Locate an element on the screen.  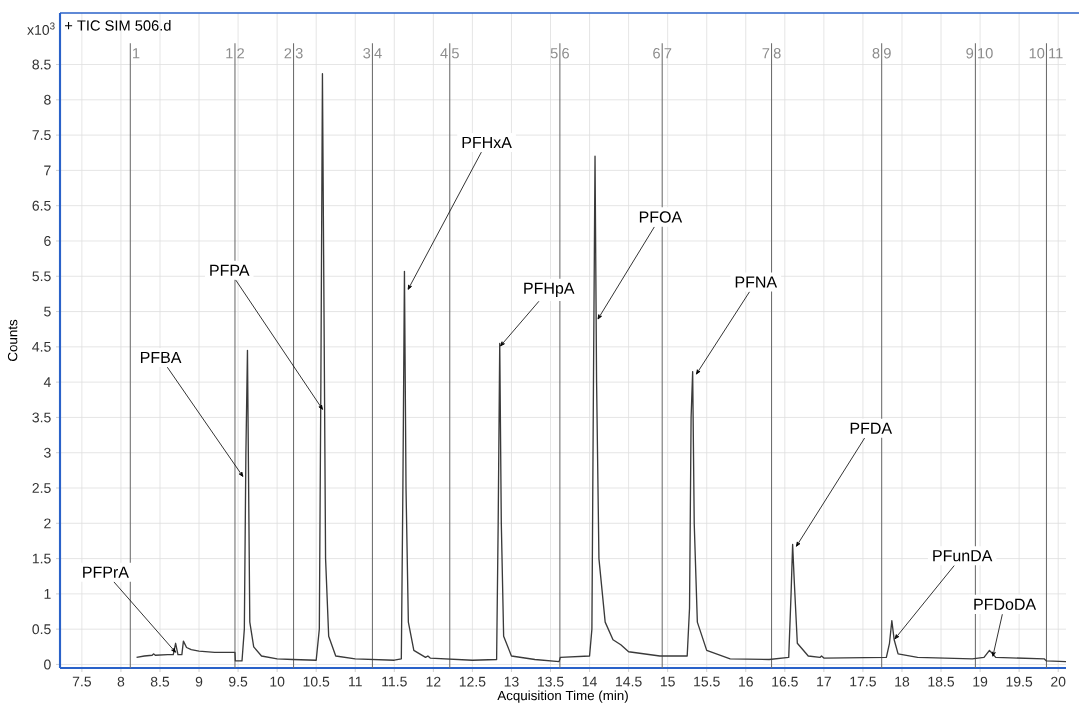
annotation: PFPrA is located at coordinates (106, 572).